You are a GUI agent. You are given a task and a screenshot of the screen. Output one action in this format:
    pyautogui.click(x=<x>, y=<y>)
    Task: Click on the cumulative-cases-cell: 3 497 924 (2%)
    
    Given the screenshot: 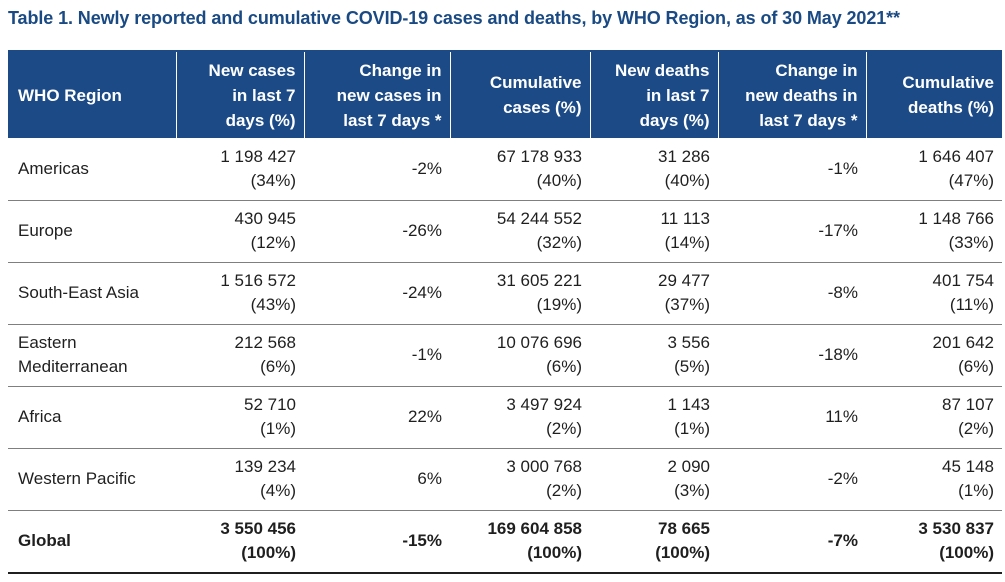 What is the action you would take?
    pyautogui.click(x=520, y=417)
    